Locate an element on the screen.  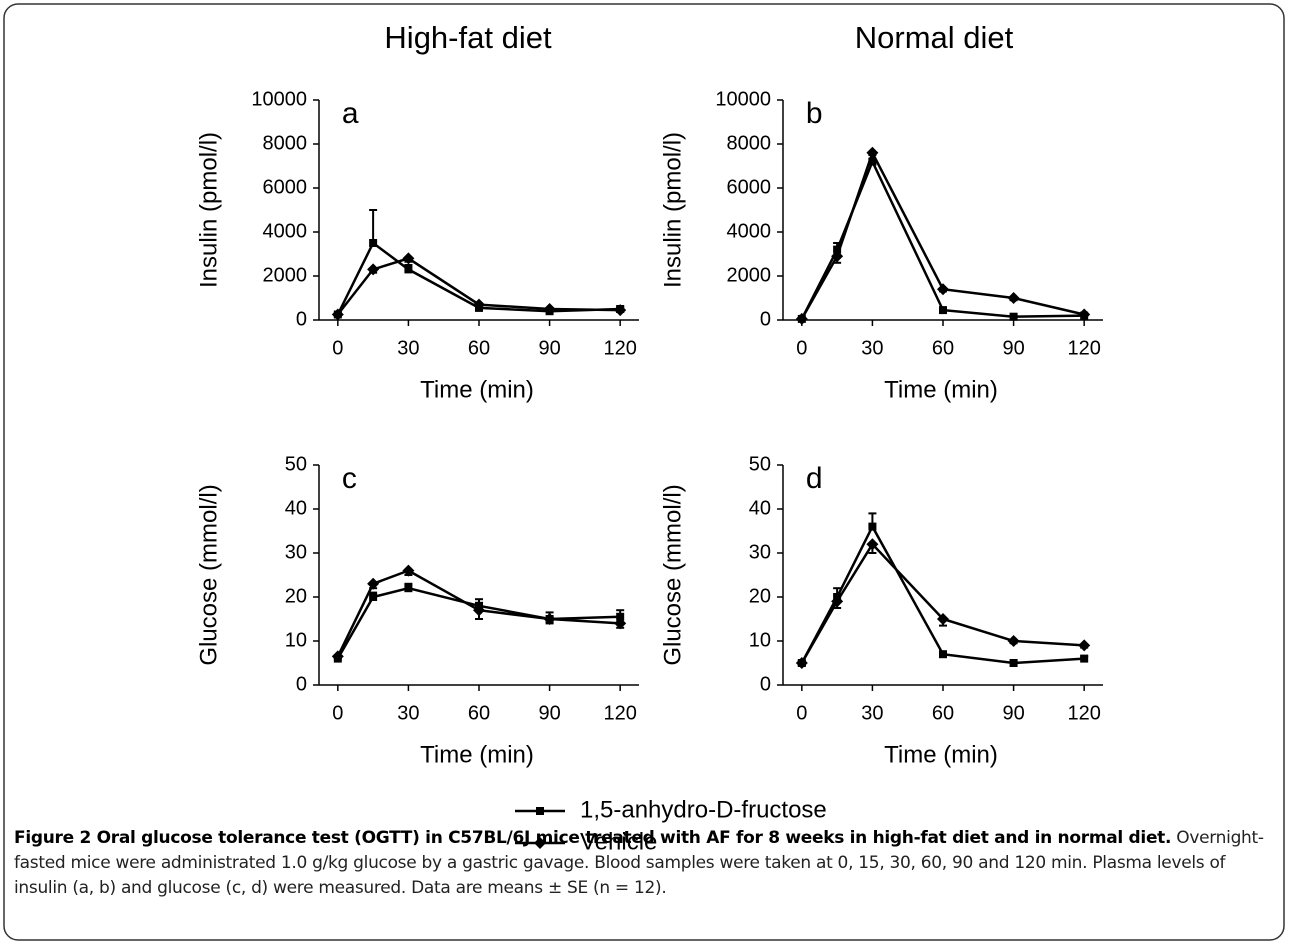
panel-letter: c is located at coordinates (349, 478).